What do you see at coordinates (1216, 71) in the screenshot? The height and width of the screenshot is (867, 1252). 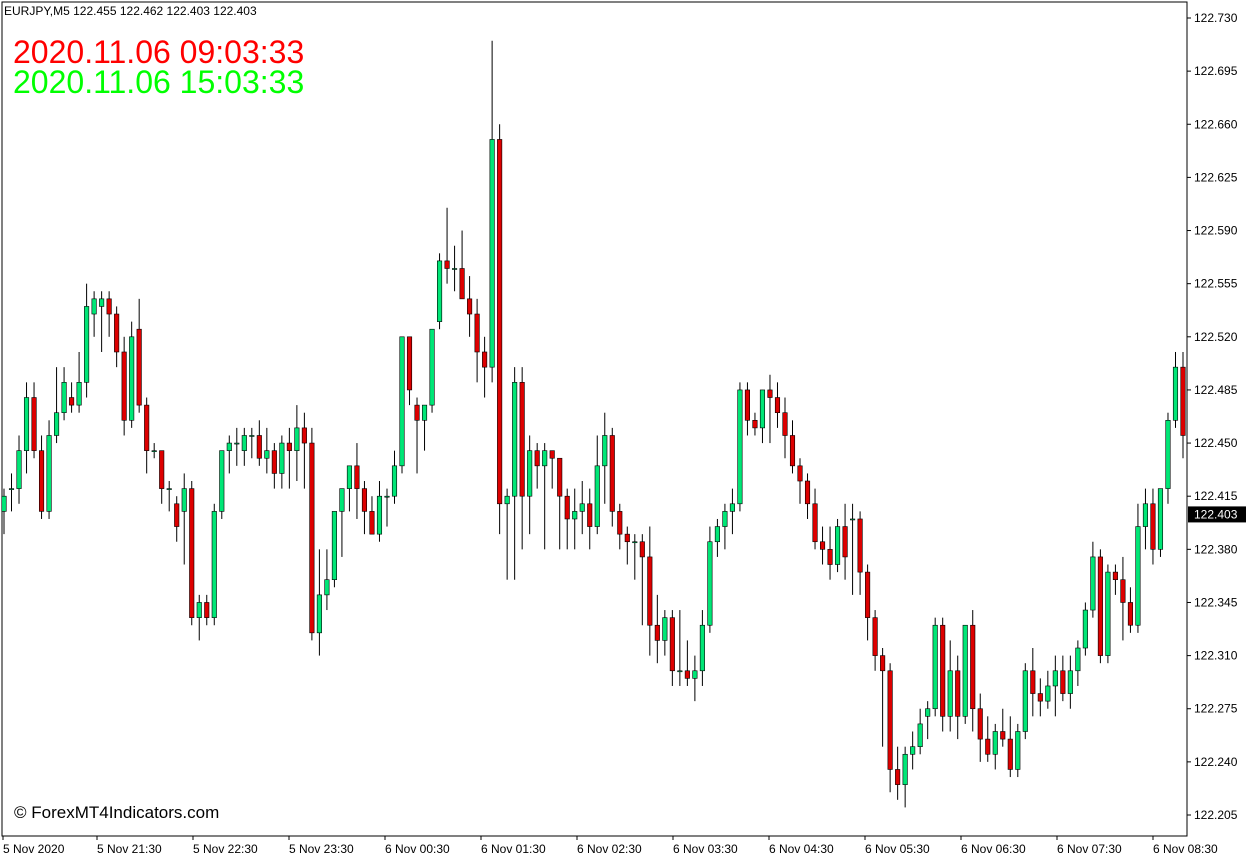 I see `y-tick-label: 122.695` at bounding box center [1216, 71].